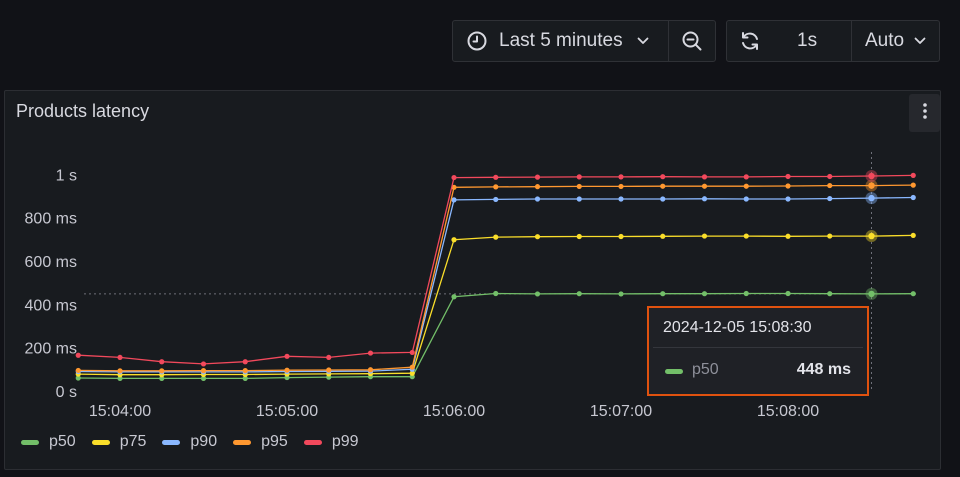  What do you see at coordinates (823, 369) in the screenshot?
I see `tooltip-value: 448 ms` at bounding box center [823, 369].